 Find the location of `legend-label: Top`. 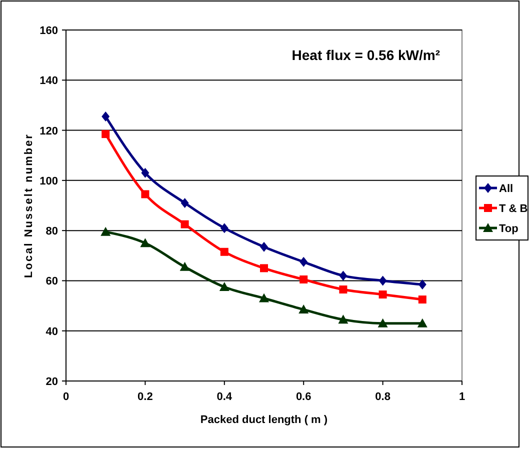

legend-label: Top is located at coordinates (509, 229).